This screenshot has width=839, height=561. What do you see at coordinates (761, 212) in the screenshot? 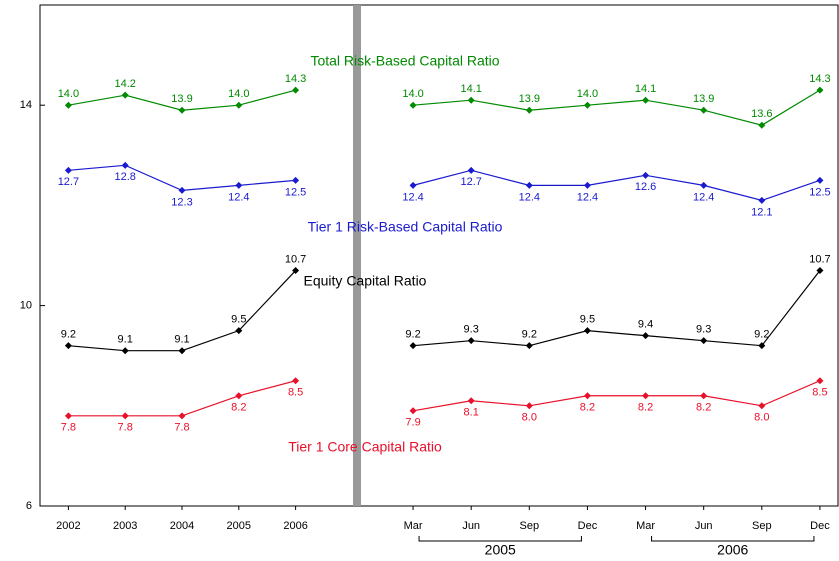
I see `value-label: 12.1` at bounding box center [761, 212].